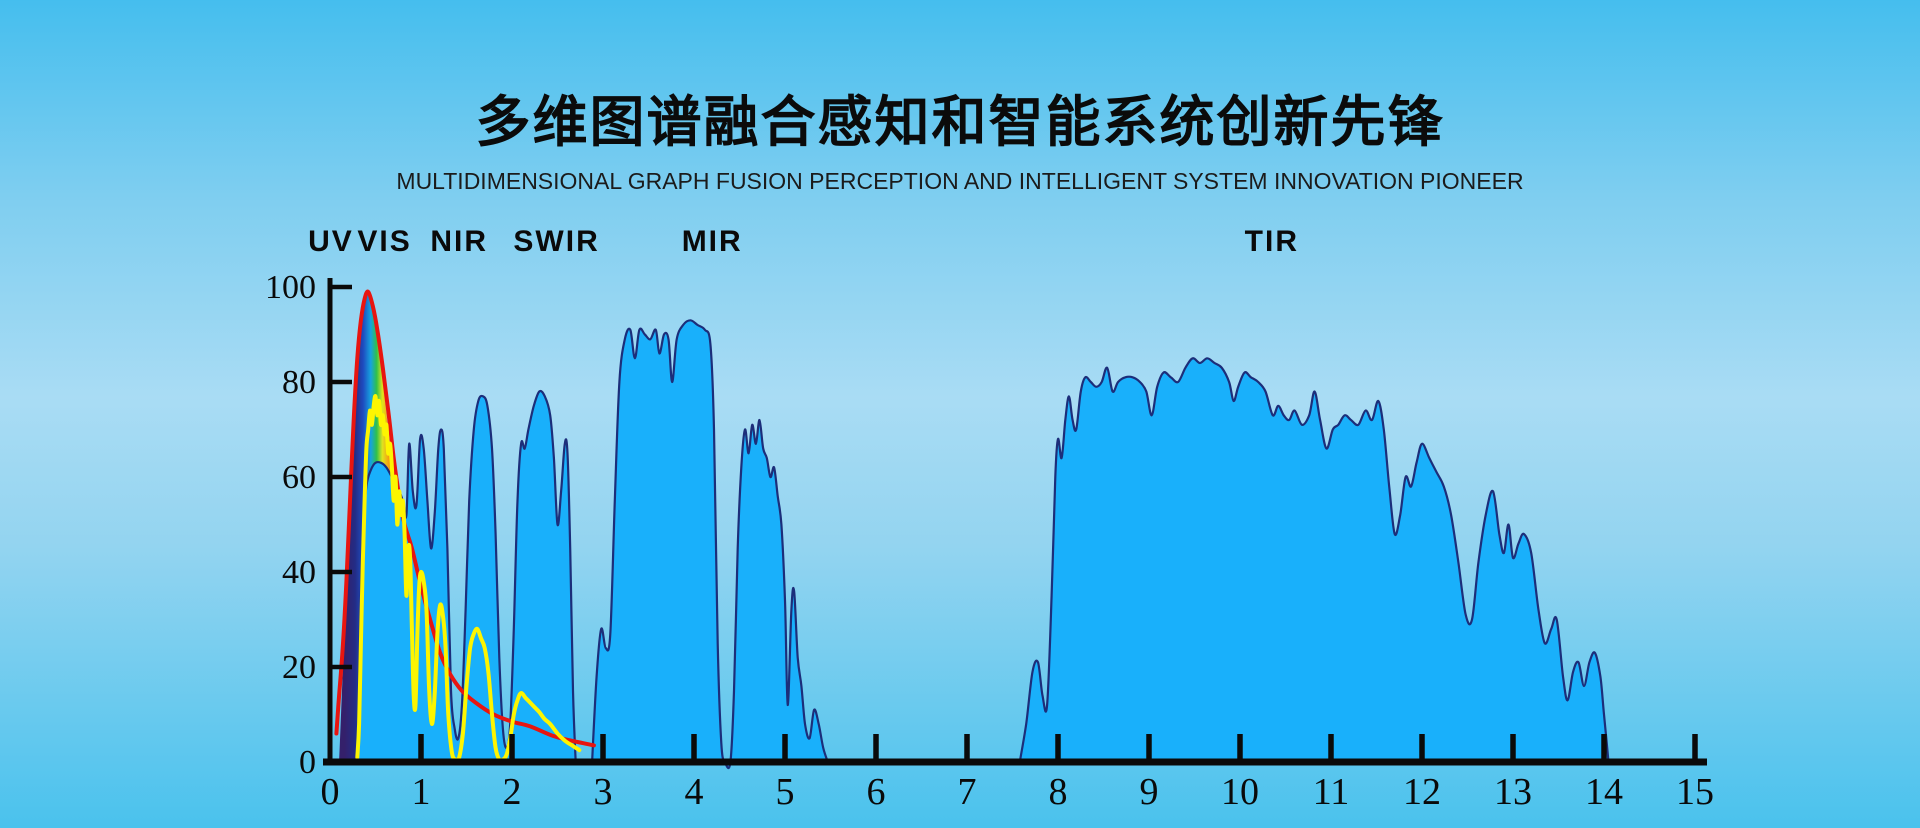 Image resolution: width=1920 pixels, height=828 pixels. I want to click on blackbody-envelope-curve, so click(465, 518).